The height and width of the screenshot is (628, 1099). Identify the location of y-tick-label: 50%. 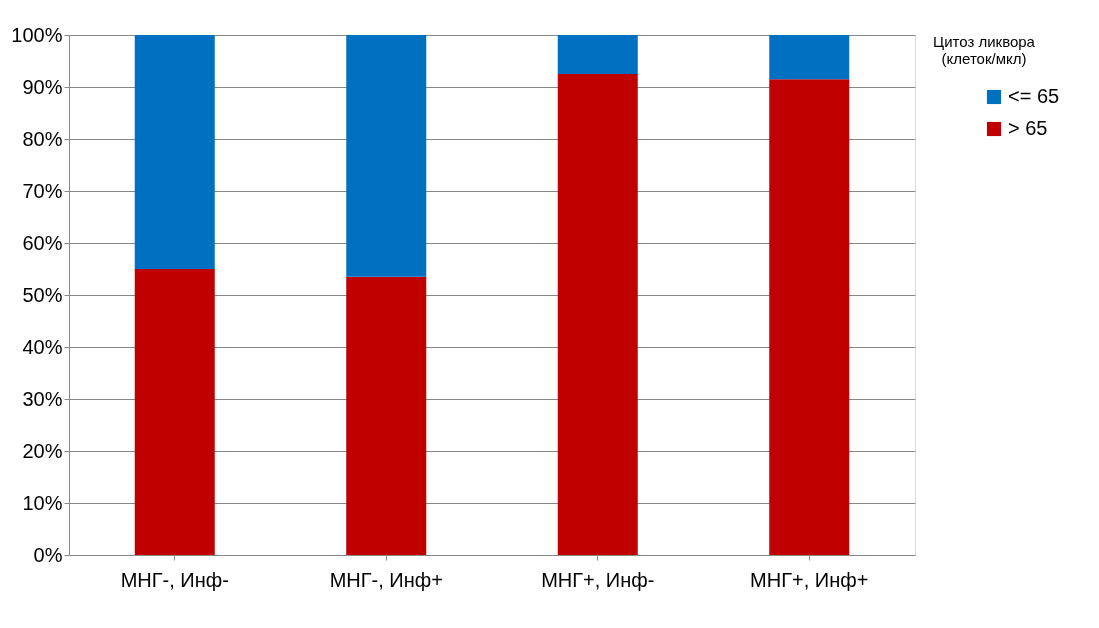
(42, 294).